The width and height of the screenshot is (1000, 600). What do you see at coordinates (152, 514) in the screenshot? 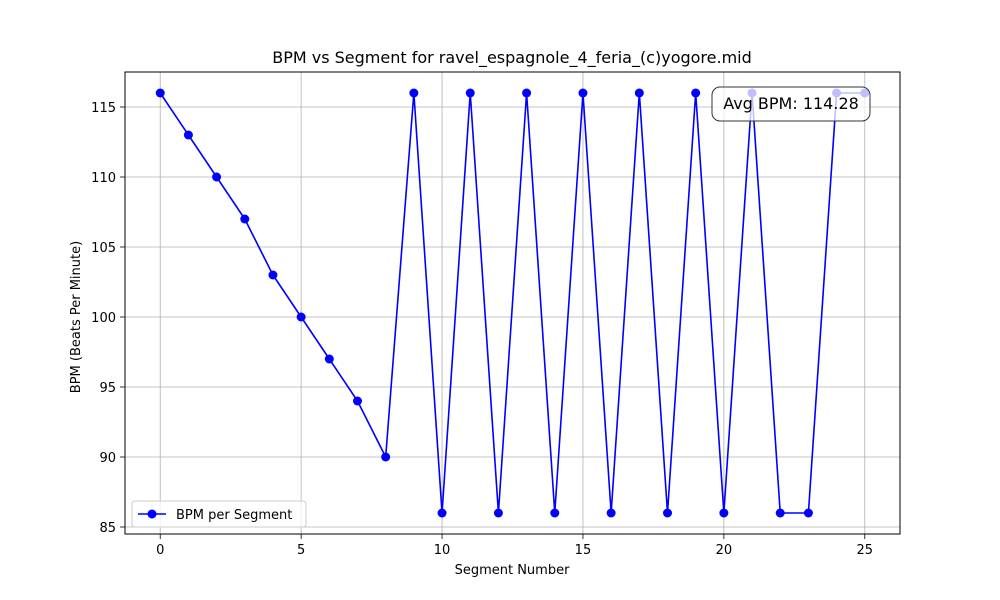
I see `legend-marker-swatch` at bounding box center [152, 514].